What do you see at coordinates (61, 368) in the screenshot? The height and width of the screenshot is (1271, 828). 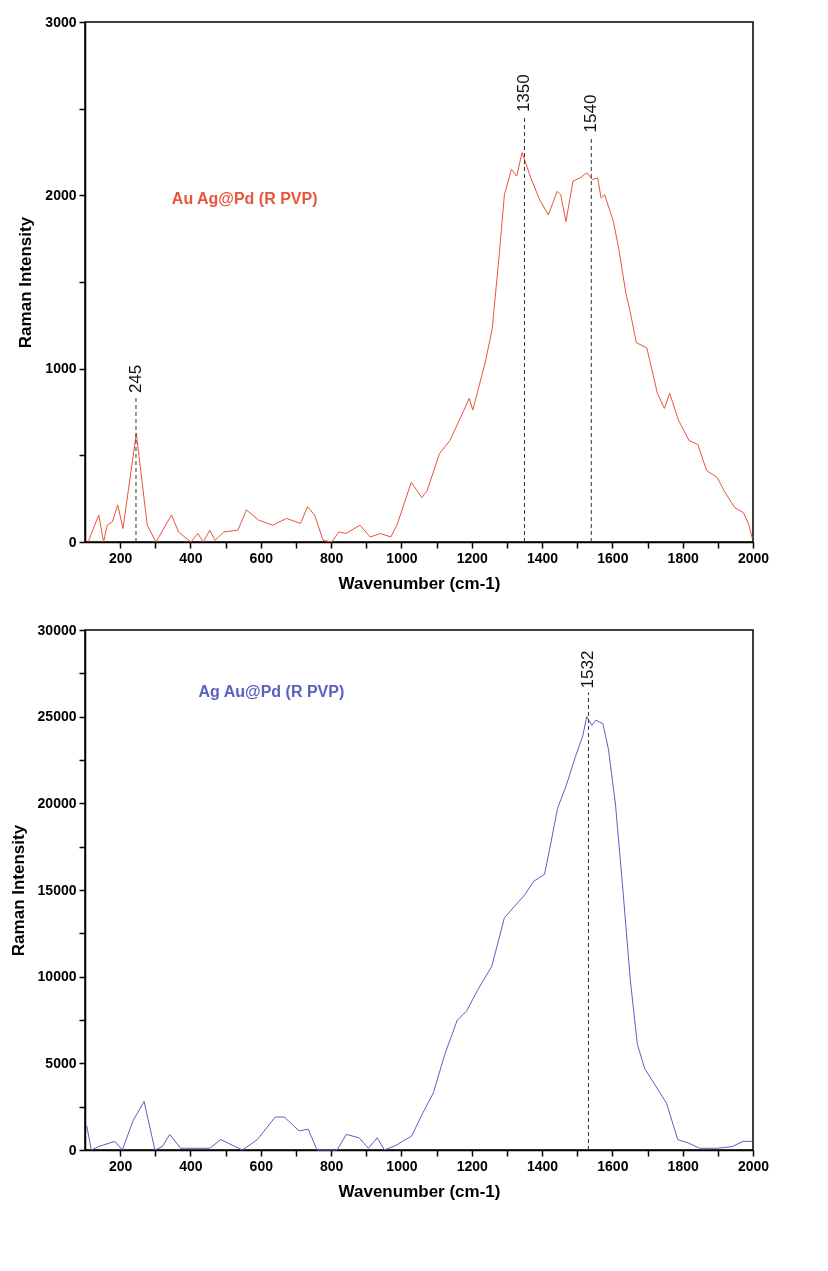 I see `y-tick-label: 1000` at bounding box center [61, 368].